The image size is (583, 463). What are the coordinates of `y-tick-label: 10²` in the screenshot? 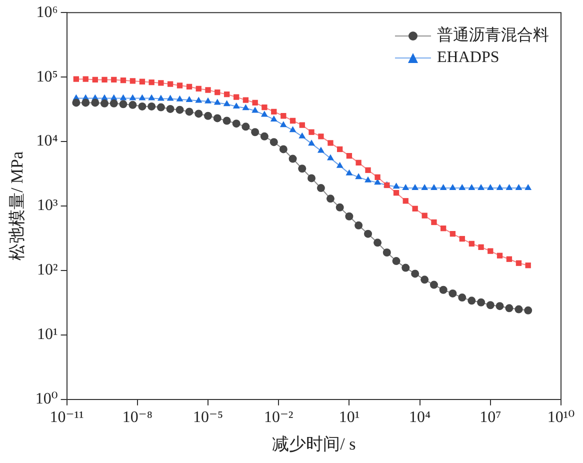 It's located at (47, 270).